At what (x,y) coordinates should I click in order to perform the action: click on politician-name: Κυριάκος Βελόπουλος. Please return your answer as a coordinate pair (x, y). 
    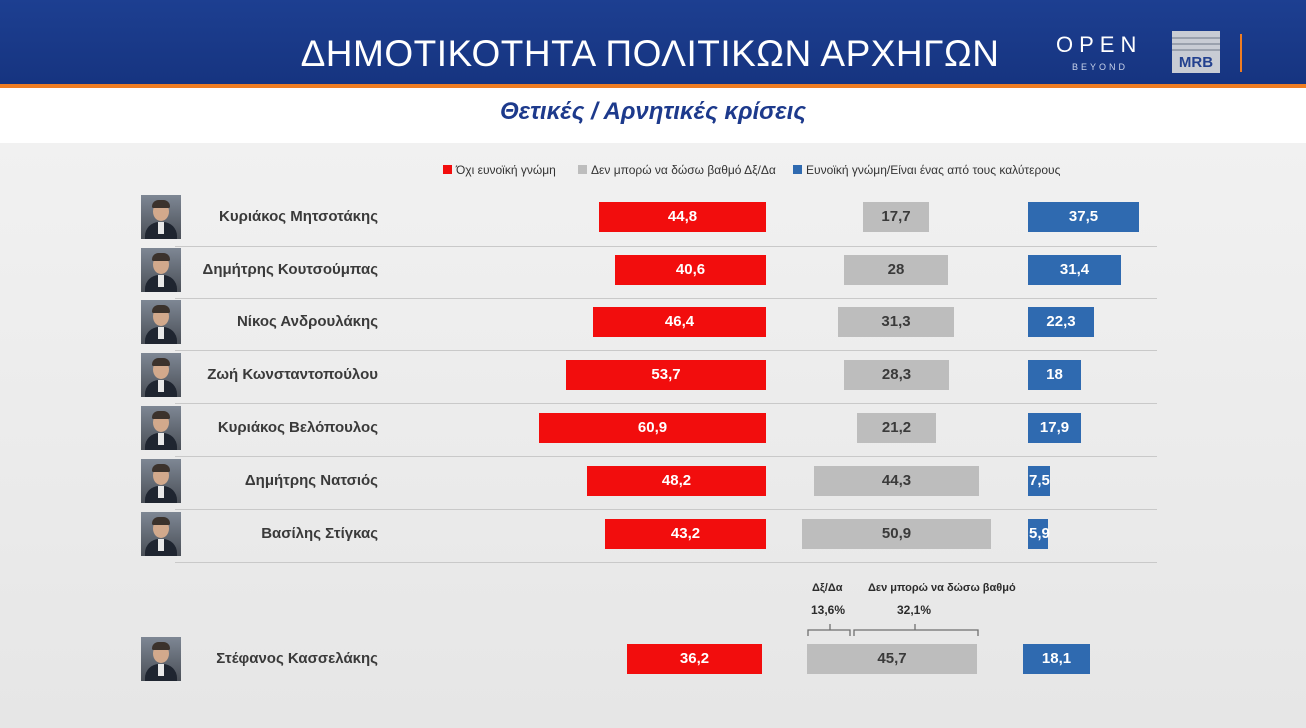
    Looking at the image, I should click on (297, 427).